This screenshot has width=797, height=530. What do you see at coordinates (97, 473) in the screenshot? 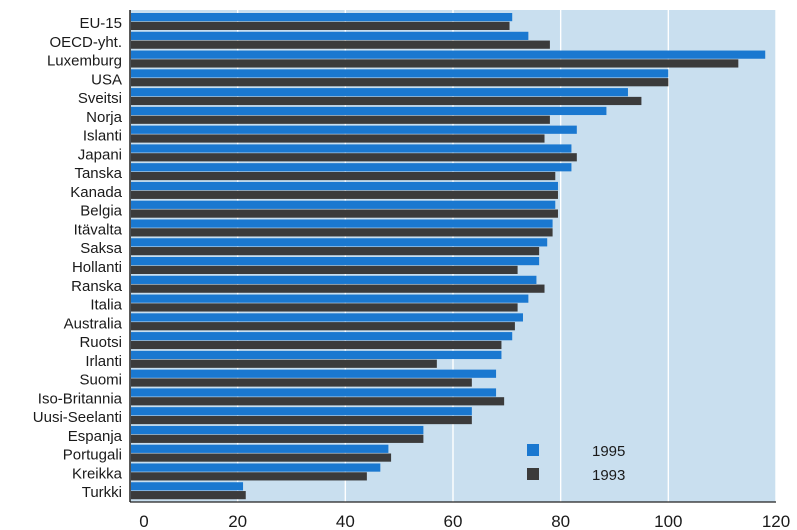
I see `category-label: Kreikka` at bounding box center [97, 473].